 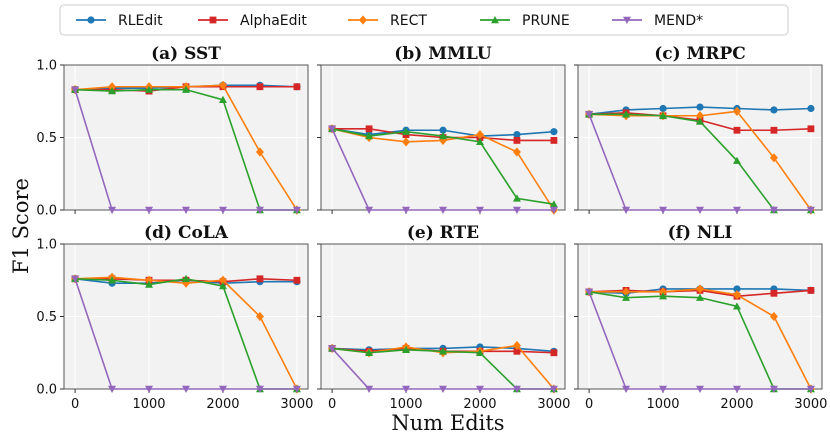 What do you see at coordinates (174, 317) in the screenshot?
I see `panel-d-cola: 0 1000 2000 3000 0.0 0.5 1.0 (d) CoLA` at bounding box center [174, 317].